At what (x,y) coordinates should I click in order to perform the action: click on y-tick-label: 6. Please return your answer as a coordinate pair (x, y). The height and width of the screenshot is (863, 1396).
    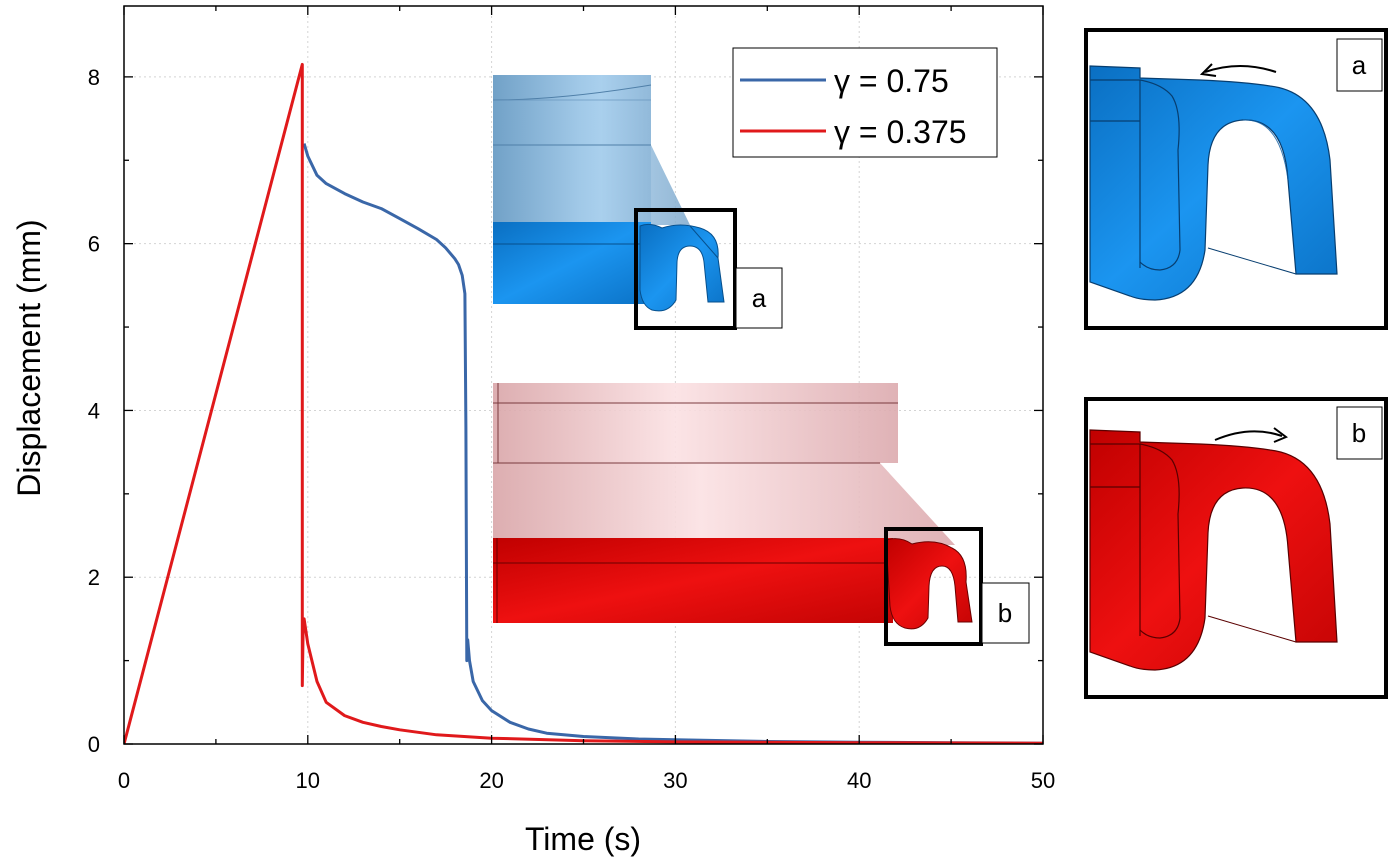
    Looking at the image, I should click on (94, 244).